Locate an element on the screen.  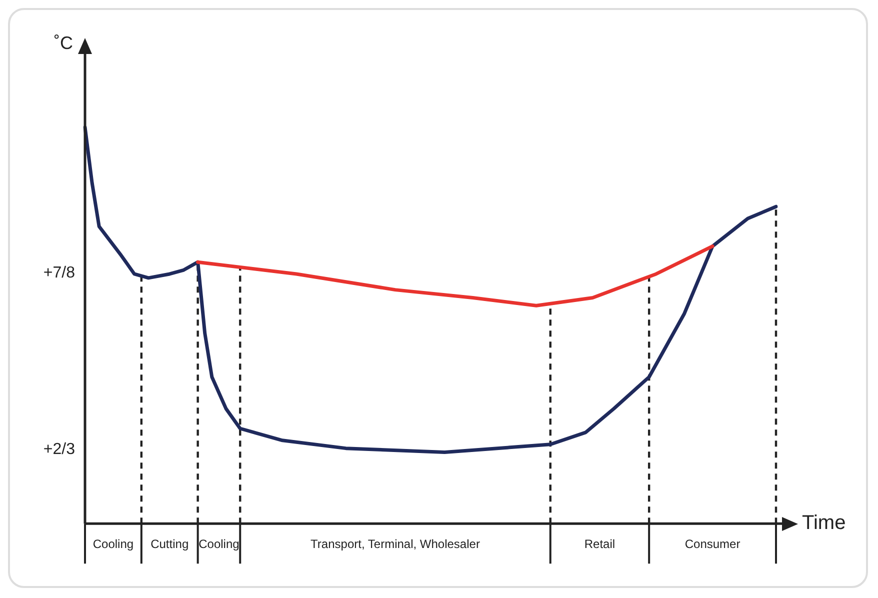
text: +2/3 is located at coordinates (59, 449).